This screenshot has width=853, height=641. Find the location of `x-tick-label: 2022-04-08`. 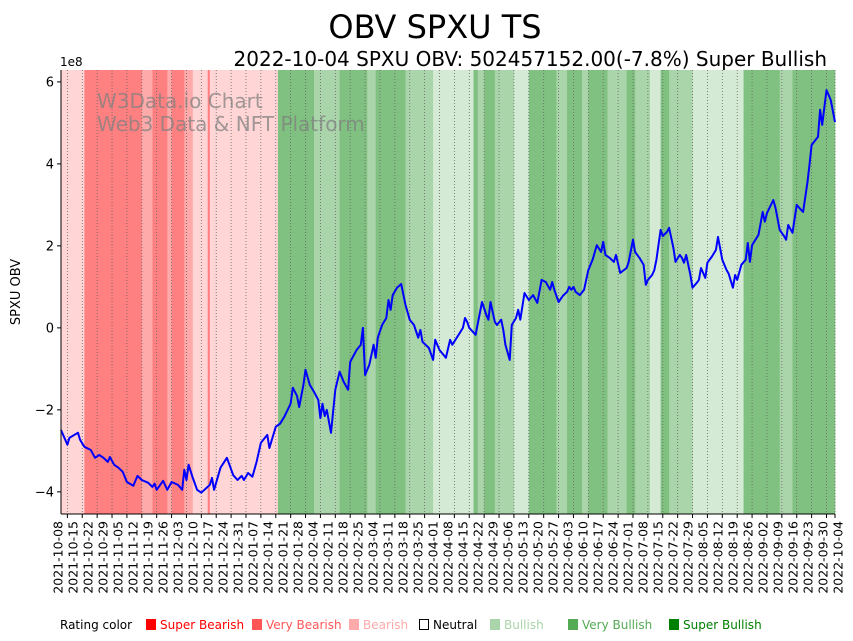

x-tick-label: 2022-04-08 is located at coordinates (447, 557).